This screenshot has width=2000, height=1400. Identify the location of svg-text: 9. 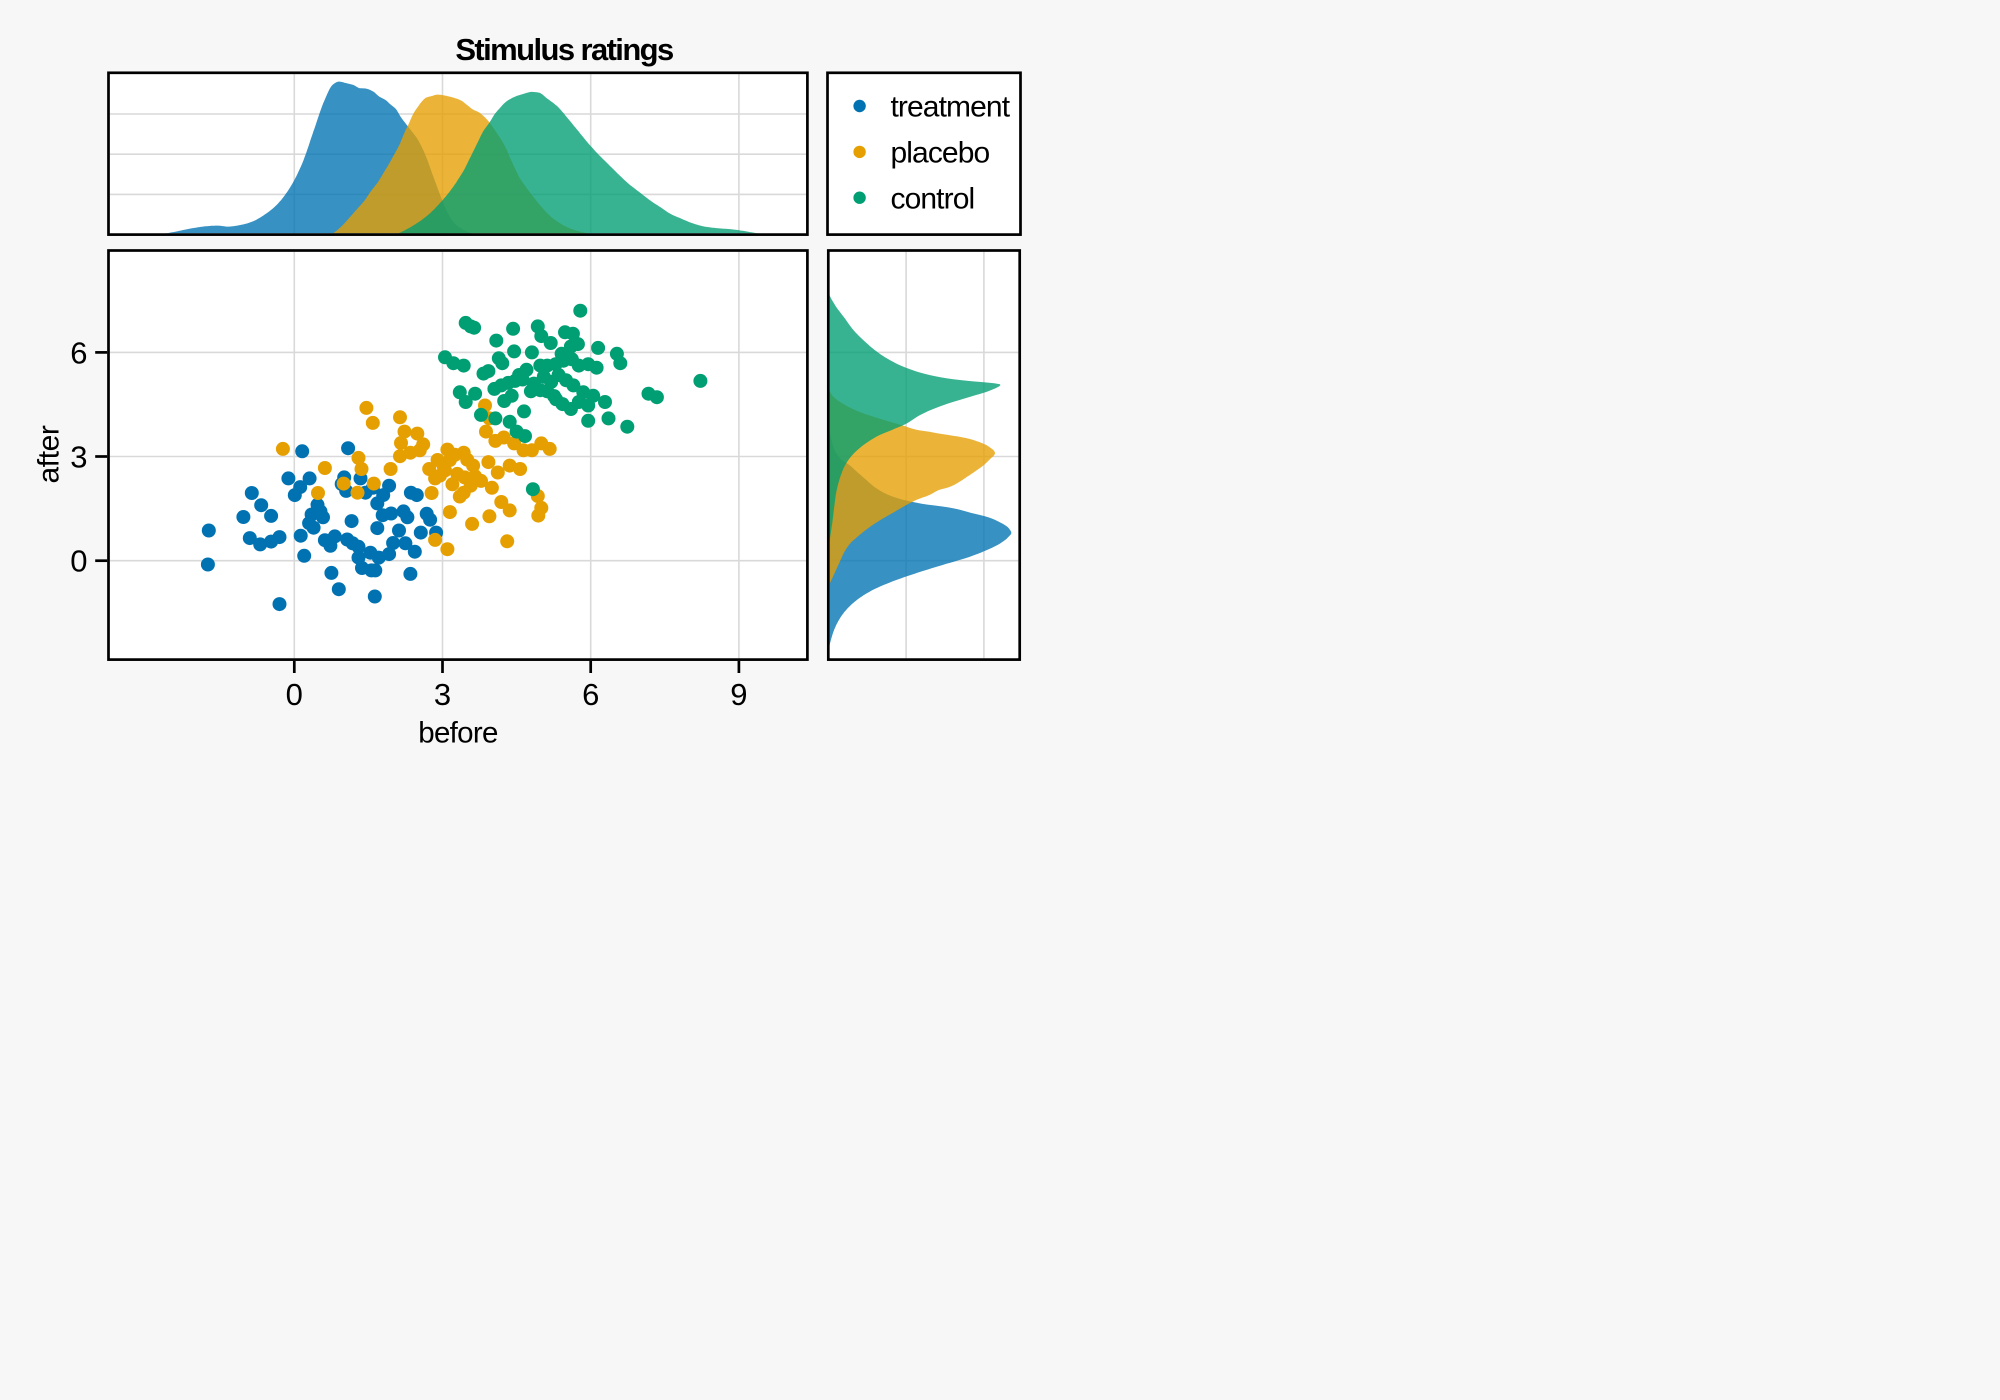
(738, 694).